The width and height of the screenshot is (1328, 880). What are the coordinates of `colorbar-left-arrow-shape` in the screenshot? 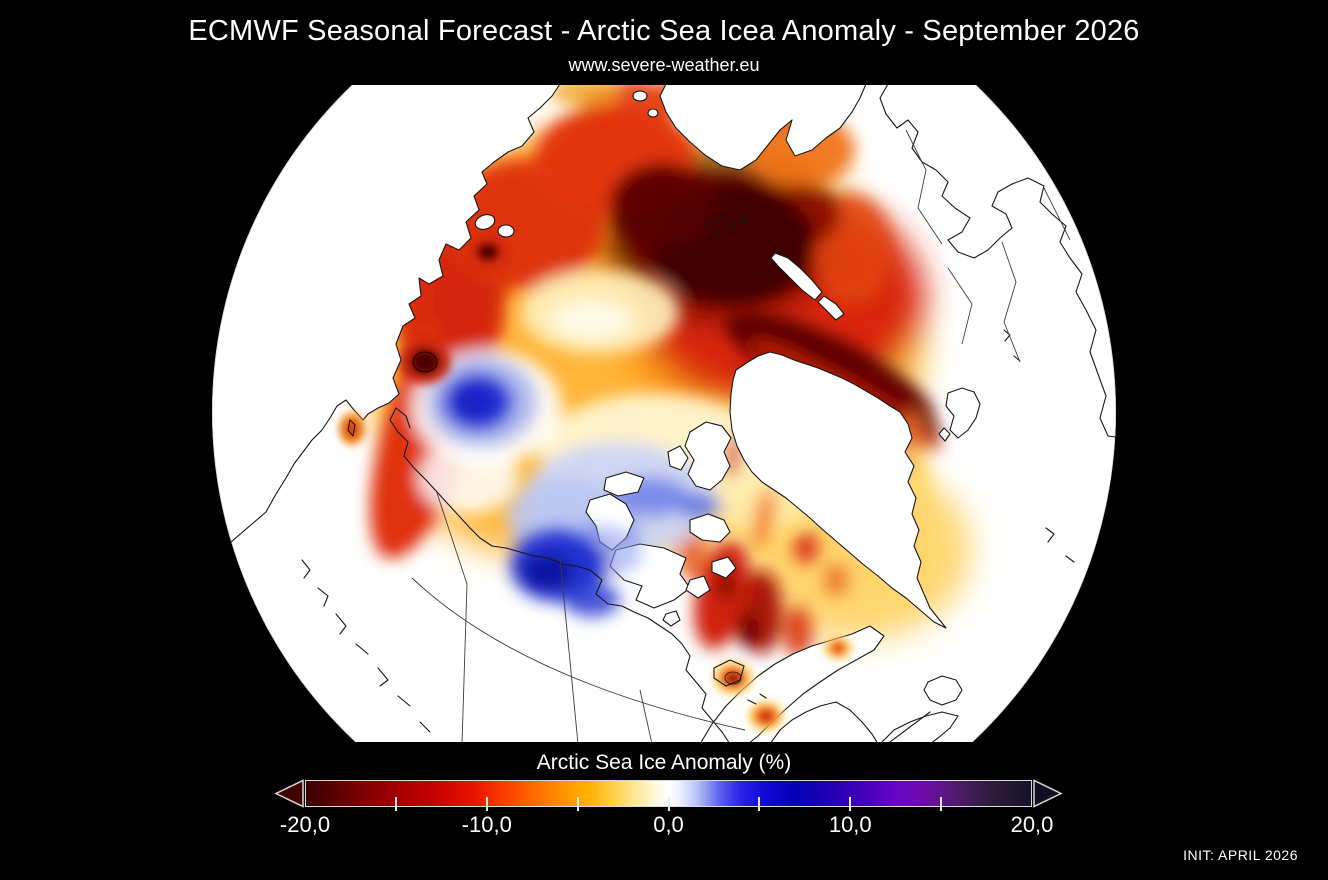 It's located at (289, 793).